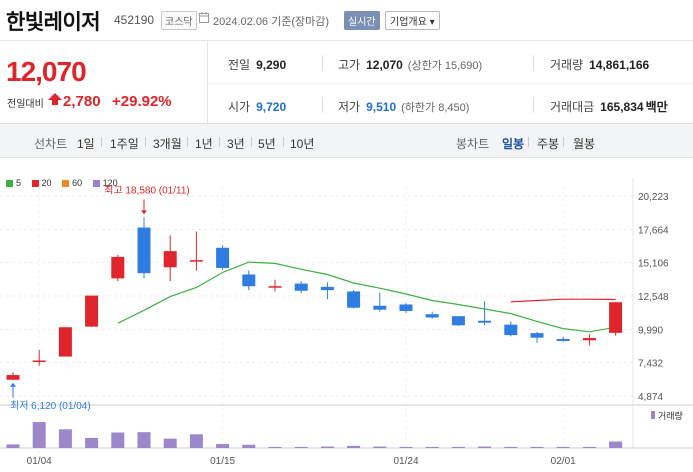  I want to click on y-tick-label: 9,990, so click(650, 330).